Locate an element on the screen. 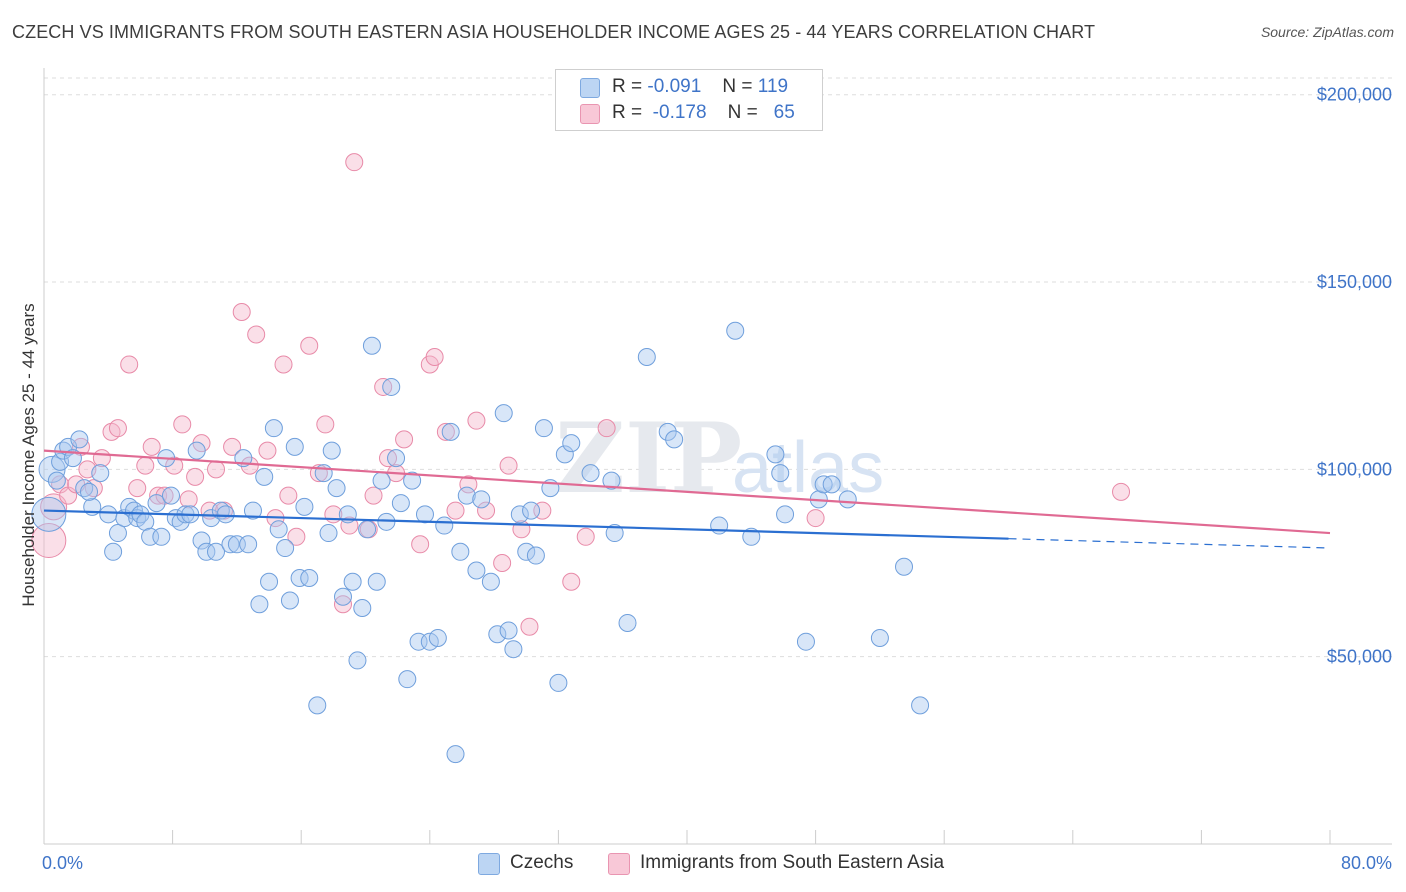 The height and width of the screenshot is (892, 1406). y-tick-label: $200,000 is located at coordinates (1354, 95).